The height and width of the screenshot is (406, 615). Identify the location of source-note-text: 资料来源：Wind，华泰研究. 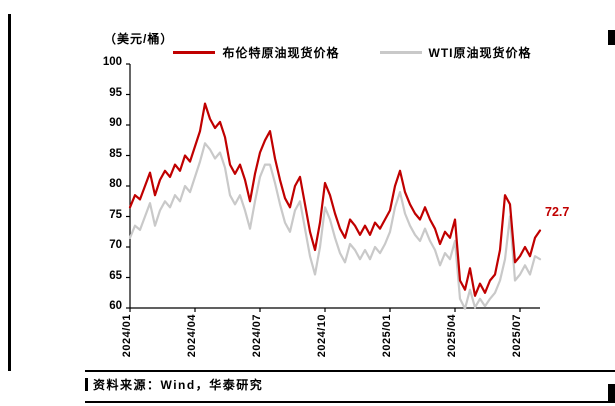
(178, 385).